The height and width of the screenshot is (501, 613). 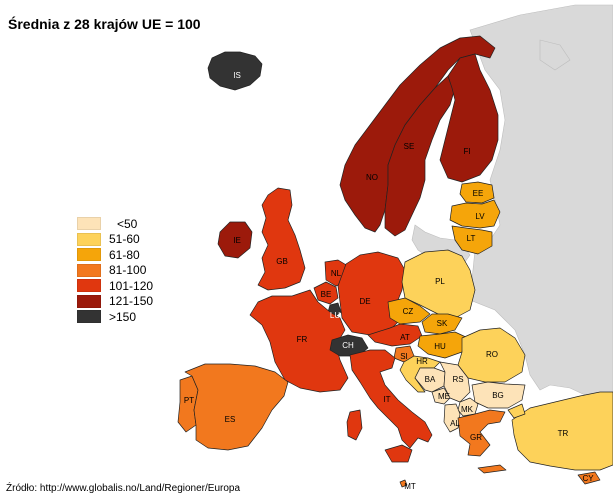 What do you see at coordinates (354, 425) in the screenshot?
I see `country-IT-sardinia` at bounding box center [354, 425].